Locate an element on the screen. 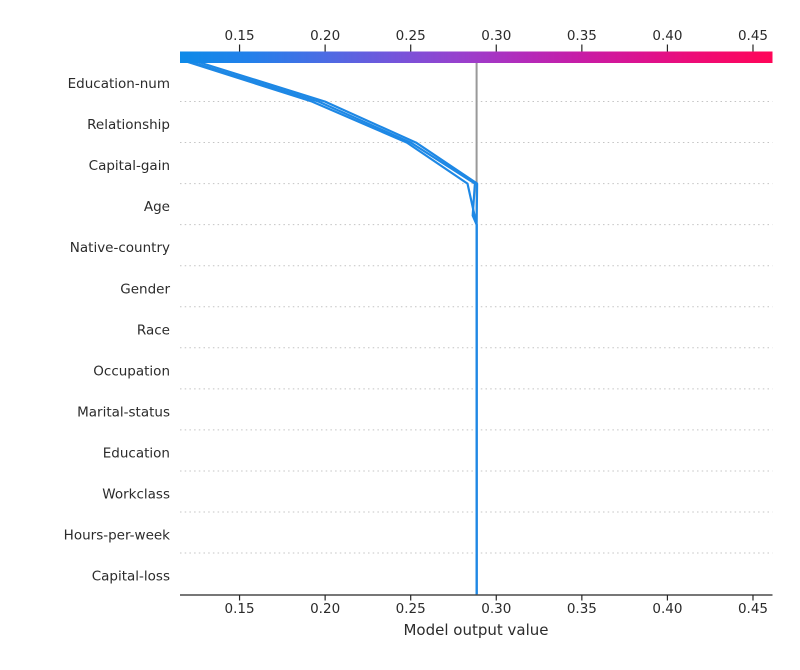 The height and width of the screenshot is (670, 800). feature-label: Gender is located at coordinates (145, 289).